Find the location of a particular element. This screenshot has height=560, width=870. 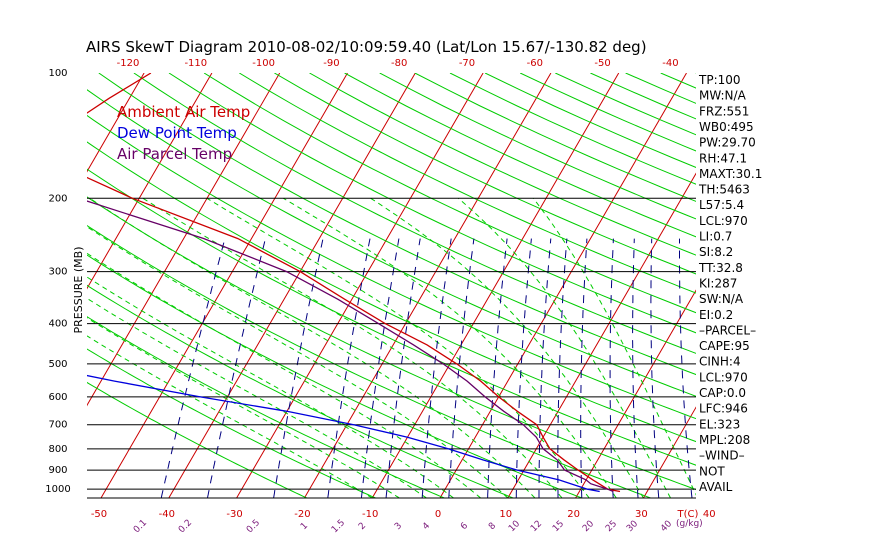

stability-index: CAPE:95 is located at coordinates (724, 346).